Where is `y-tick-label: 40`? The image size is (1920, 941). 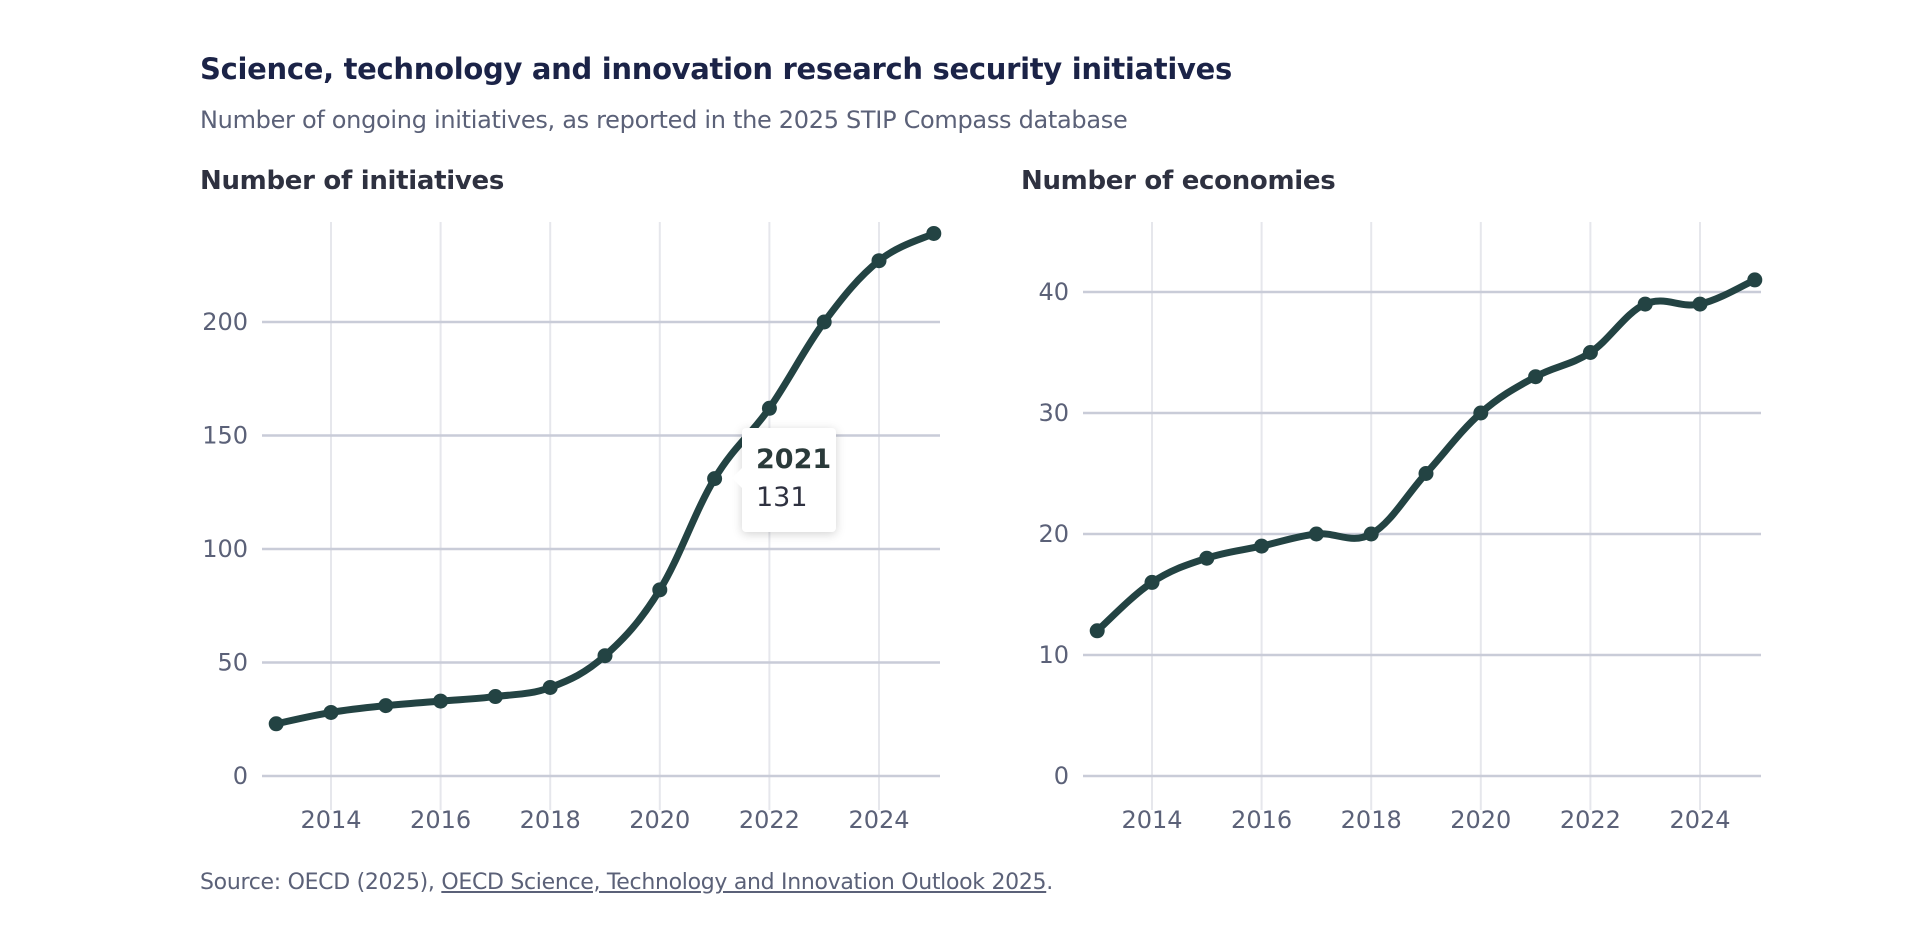
y-tick-label: 40 is located at coordinates (1053, 292).